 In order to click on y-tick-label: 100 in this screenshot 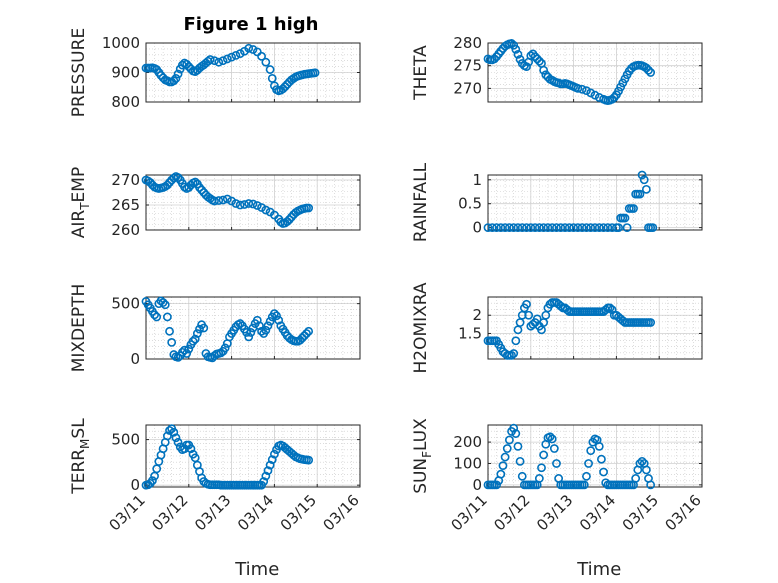, I will do `click(467, 463)`.